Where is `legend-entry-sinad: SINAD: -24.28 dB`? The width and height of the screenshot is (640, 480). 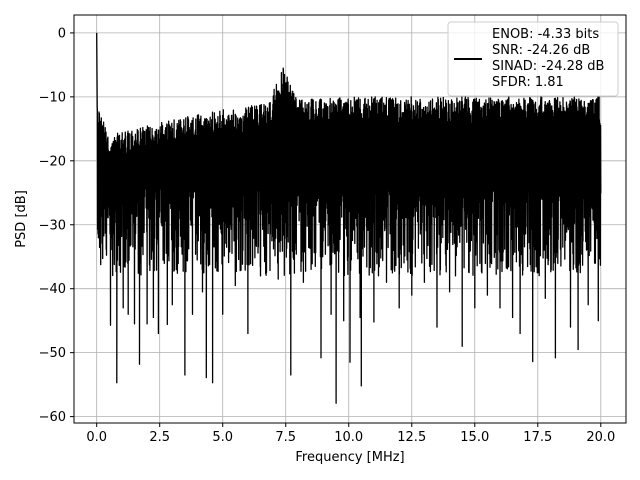
legend-entry-sinad: SINAD: -24.28 dB is located at coordinates (548, 66).